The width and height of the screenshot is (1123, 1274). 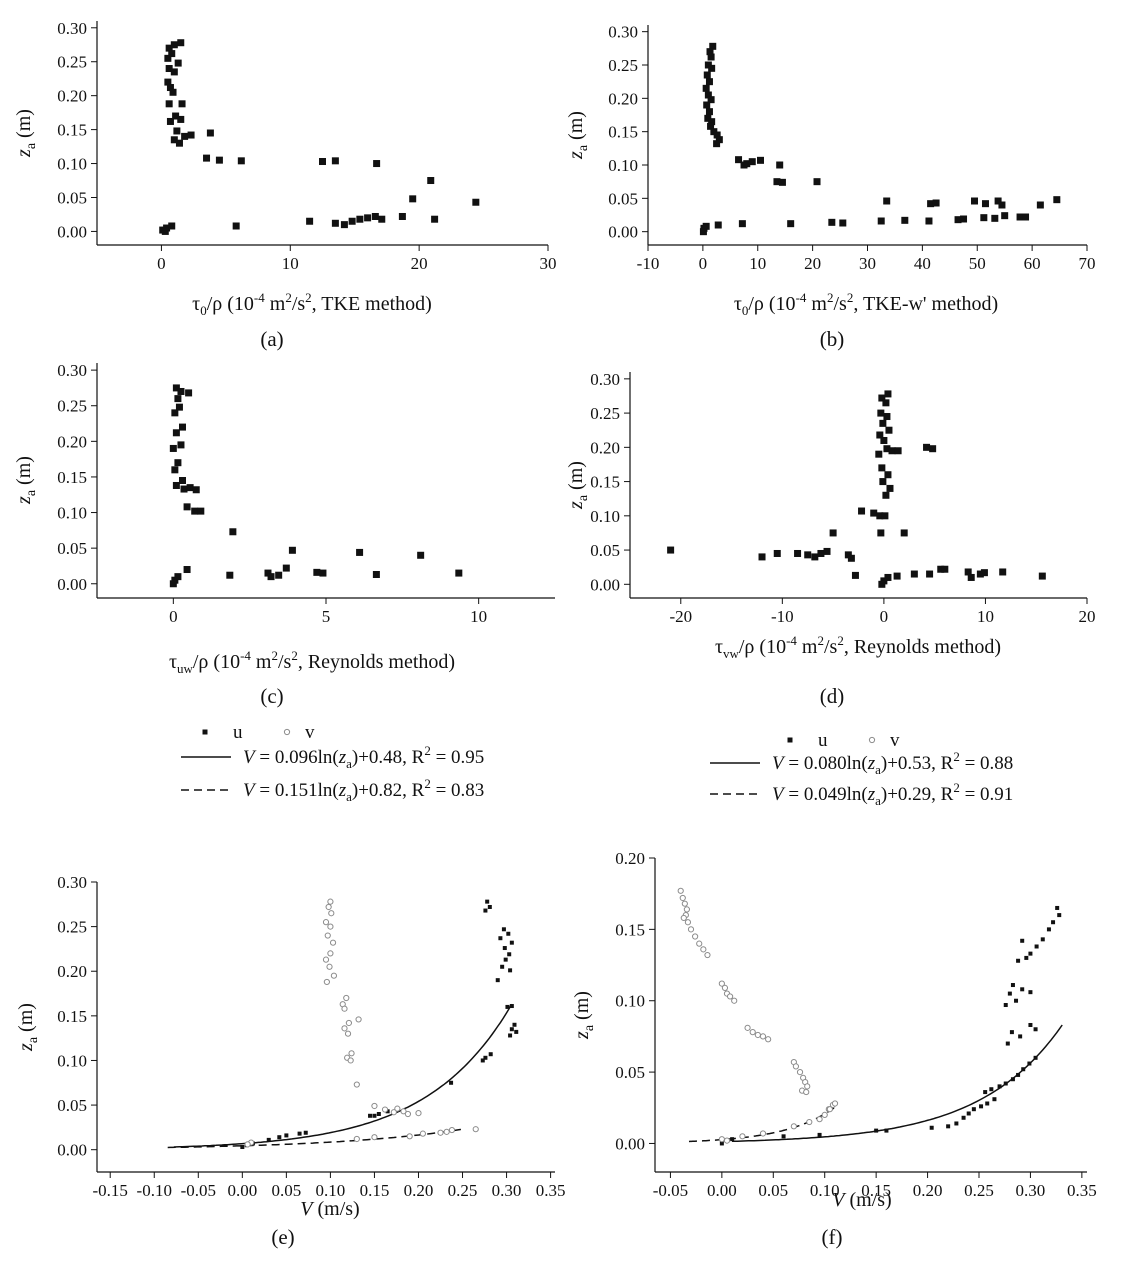 What do you see at coordinates (576, 505) in the screenshot?
I see `ylabel-z: z` at bounding box center [576, 505].